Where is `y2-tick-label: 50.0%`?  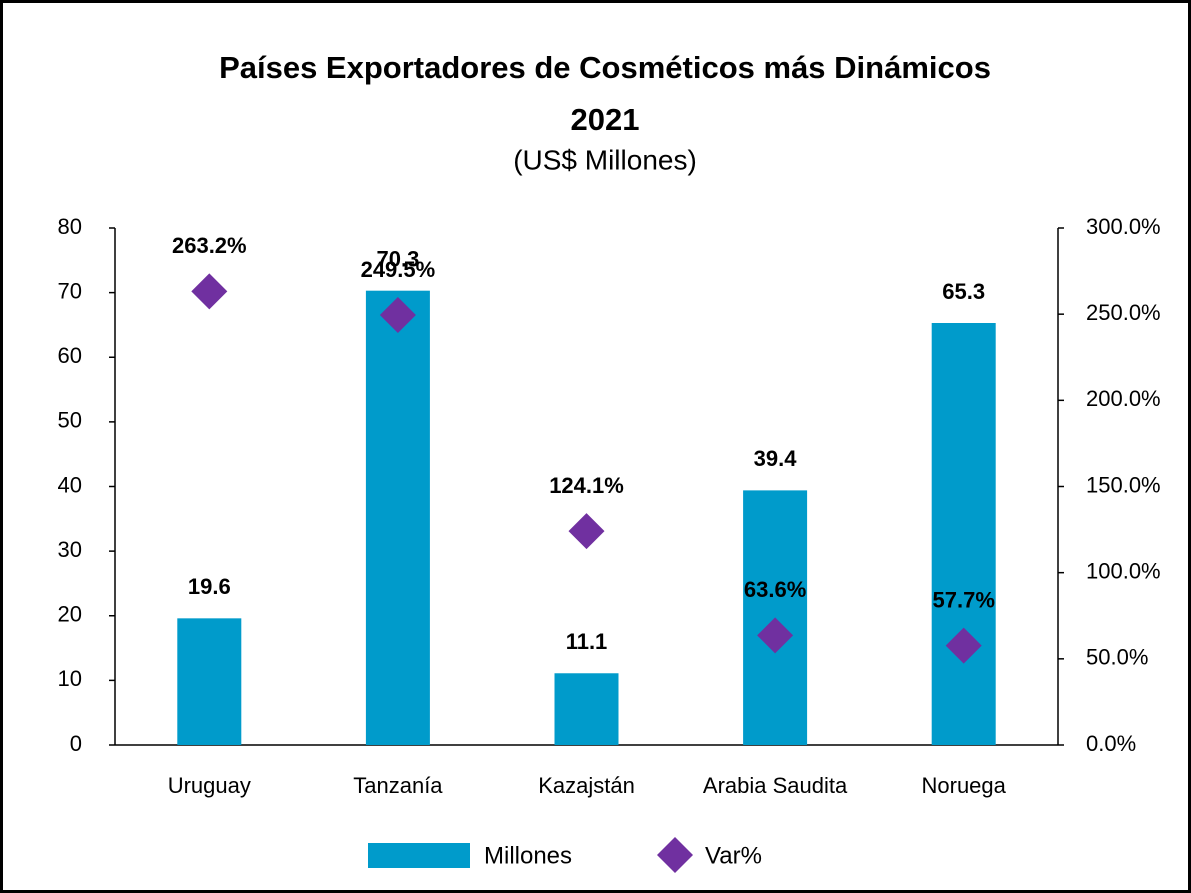 y2-tick-label: 50.0% is located at coordinates (1117, 657).